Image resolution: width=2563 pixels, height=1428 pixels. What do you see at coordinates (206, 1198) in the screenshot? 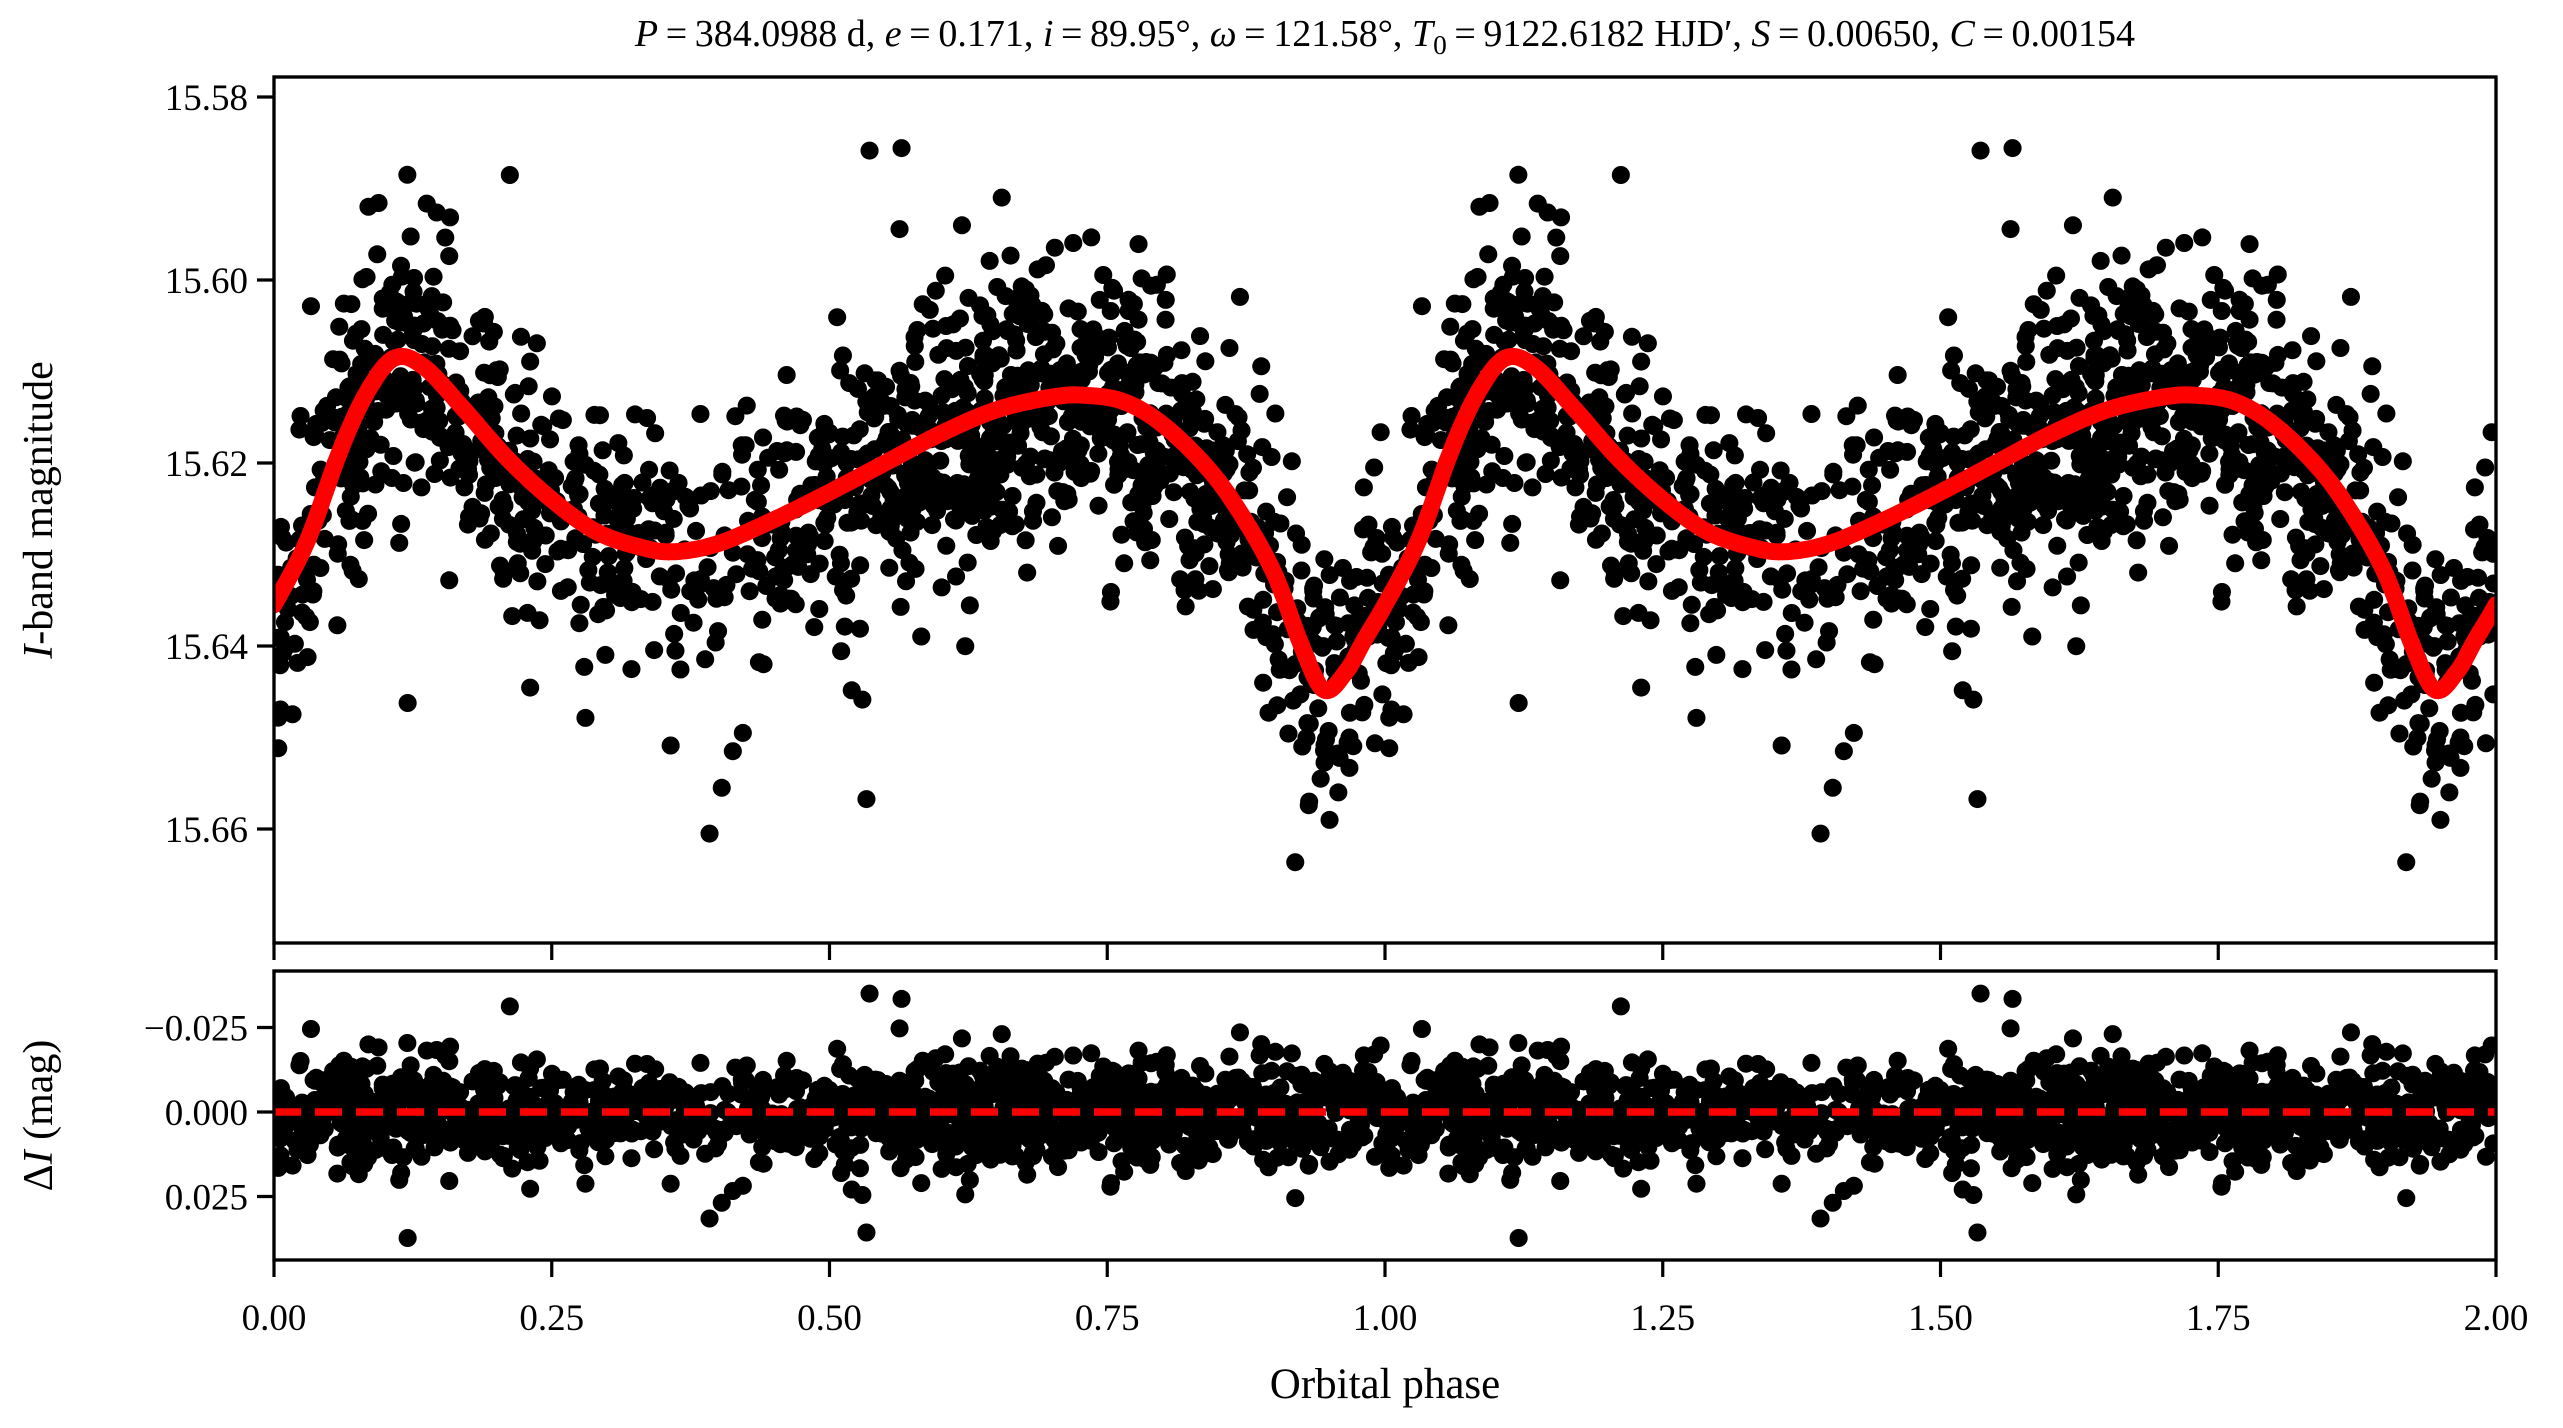
I see `residual-tick-label: 0.025` at bounding box center [206, 1198].